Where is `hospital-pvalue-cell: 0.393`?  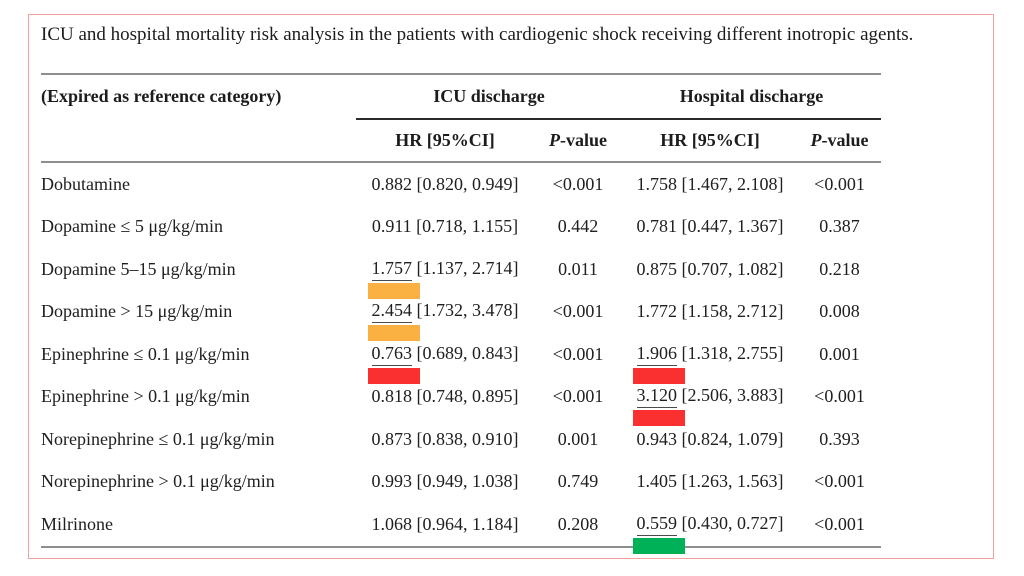 hospital-pvalue-cell: 0.393 is located at coordinates (839, 438).